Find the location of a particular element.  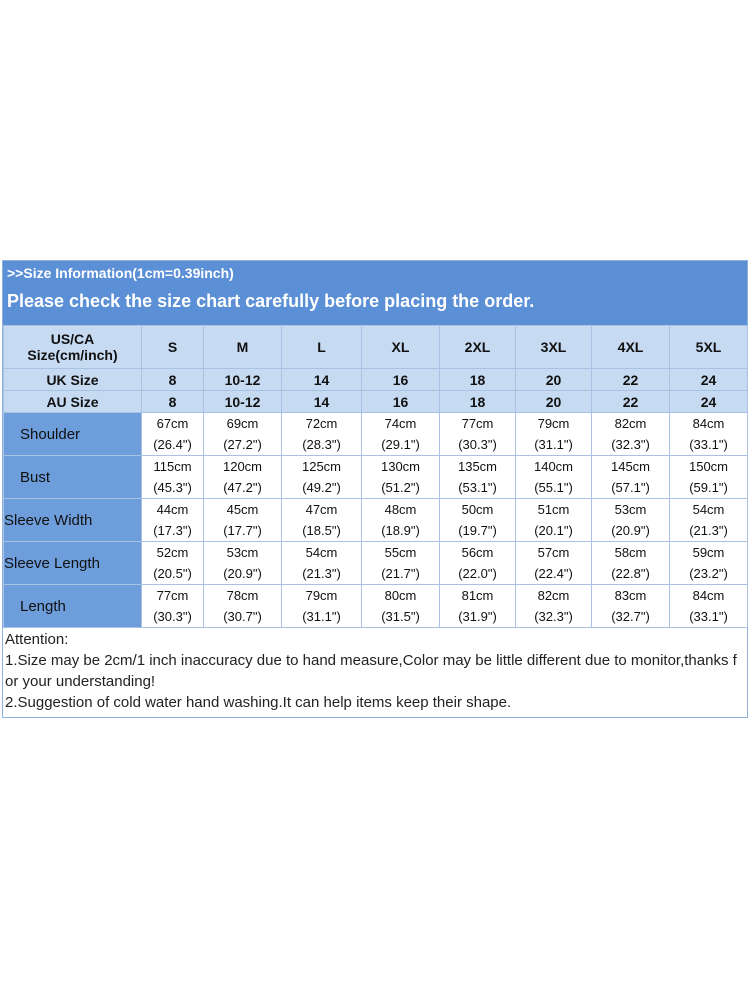

cm-value: 59cm is located at coordinates (708, 552).